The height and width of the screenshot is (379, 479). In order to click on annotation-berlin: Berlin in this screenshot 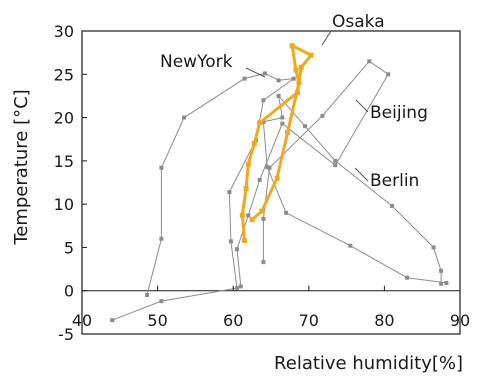, I will do `click(394, 181)`.